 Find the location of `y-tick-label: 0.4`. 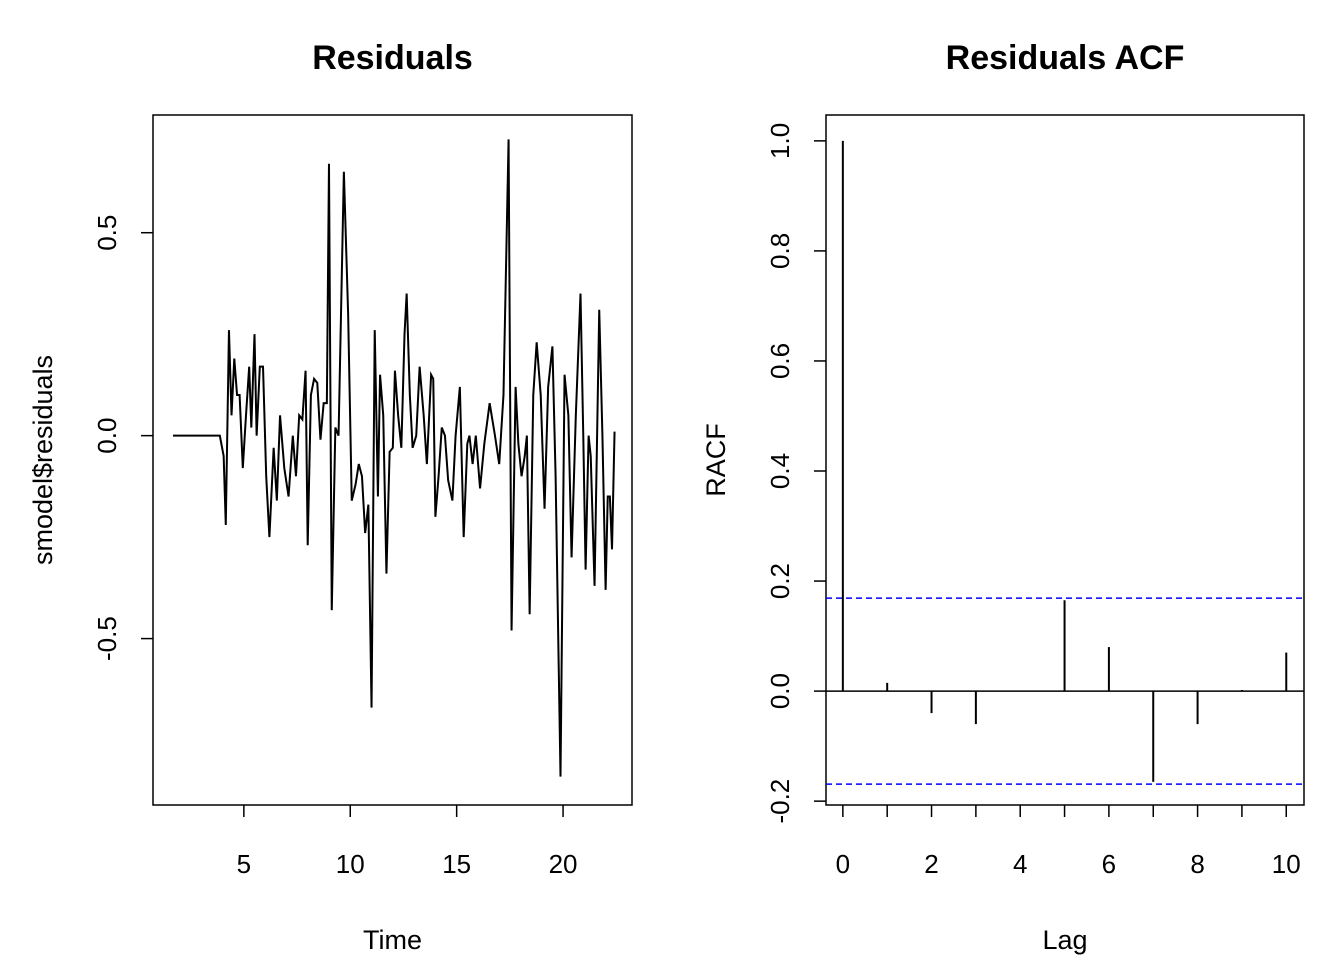

y-tick-label: 0.4 is located at coordinates (780, 471).